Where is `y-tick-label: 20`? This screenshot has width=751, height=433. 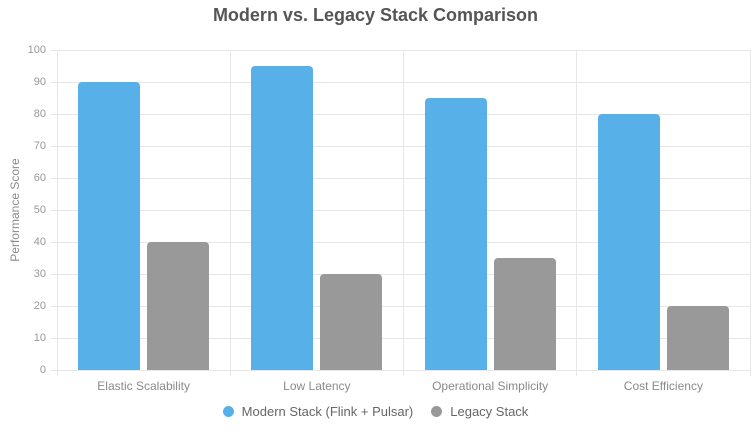
y-tick-label: 20 is located at coordinates (39, 305).